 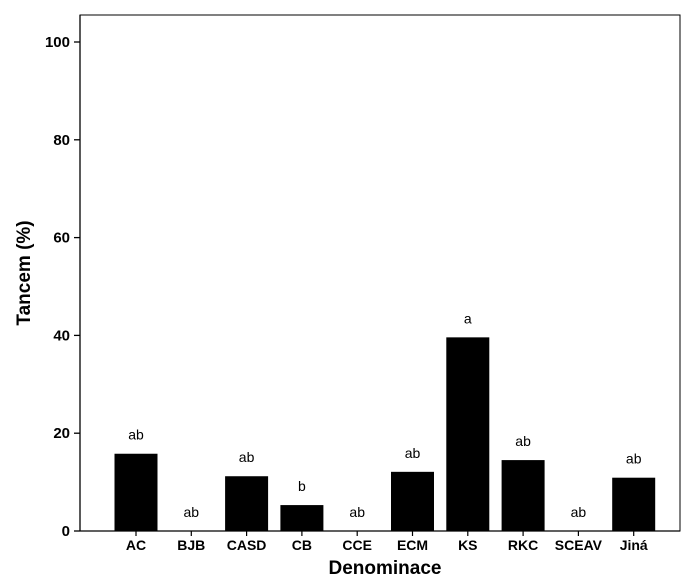 I want to click on y-axis-ticks: 0 20 40 60 80 100, so click(x=62, y=287).